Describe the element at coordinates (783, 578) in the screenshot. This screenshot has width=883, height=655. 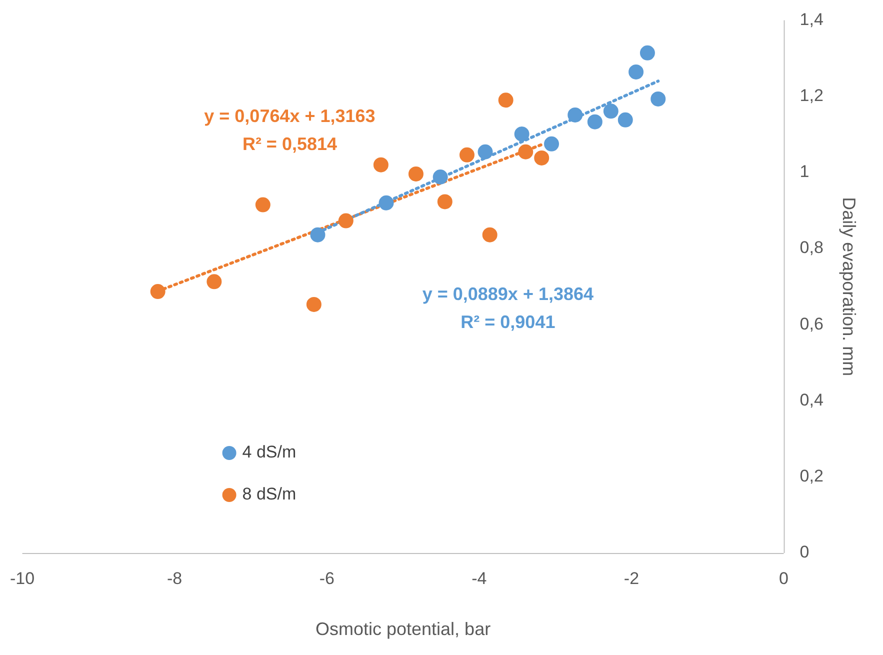
I see `x-tick-label: 0` at that location.